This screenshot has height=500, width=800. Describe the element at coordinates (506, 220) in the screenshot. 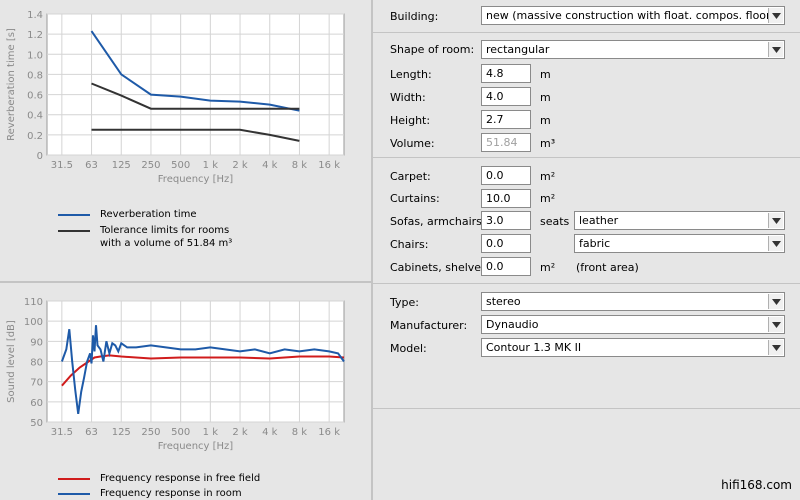

I see `sofas-input: 3.0` at that location.